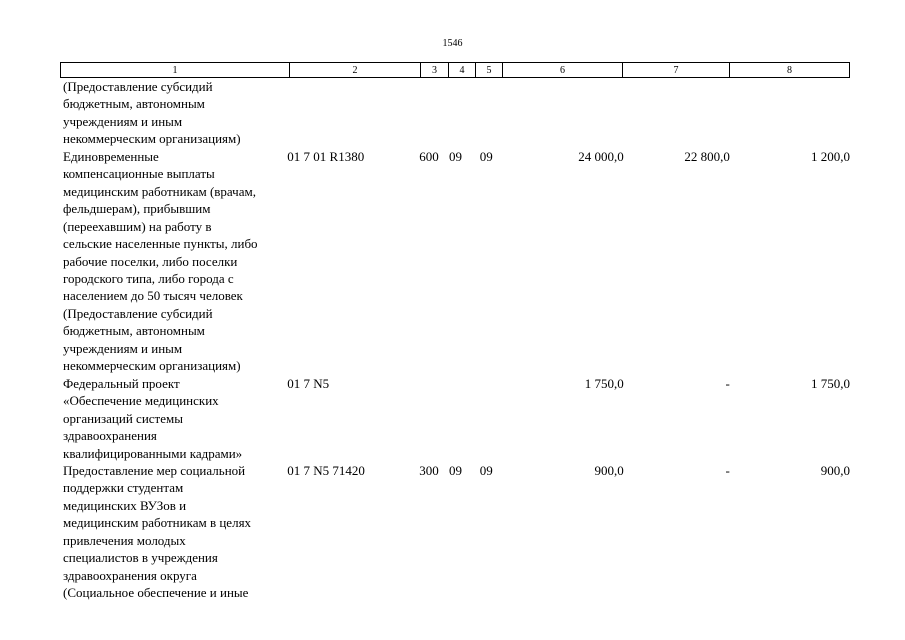 This screenshot has width=905, height=640. Describe the element at coordinates (175, 70) in the screenshot. I see `column-header: 1` at that location.